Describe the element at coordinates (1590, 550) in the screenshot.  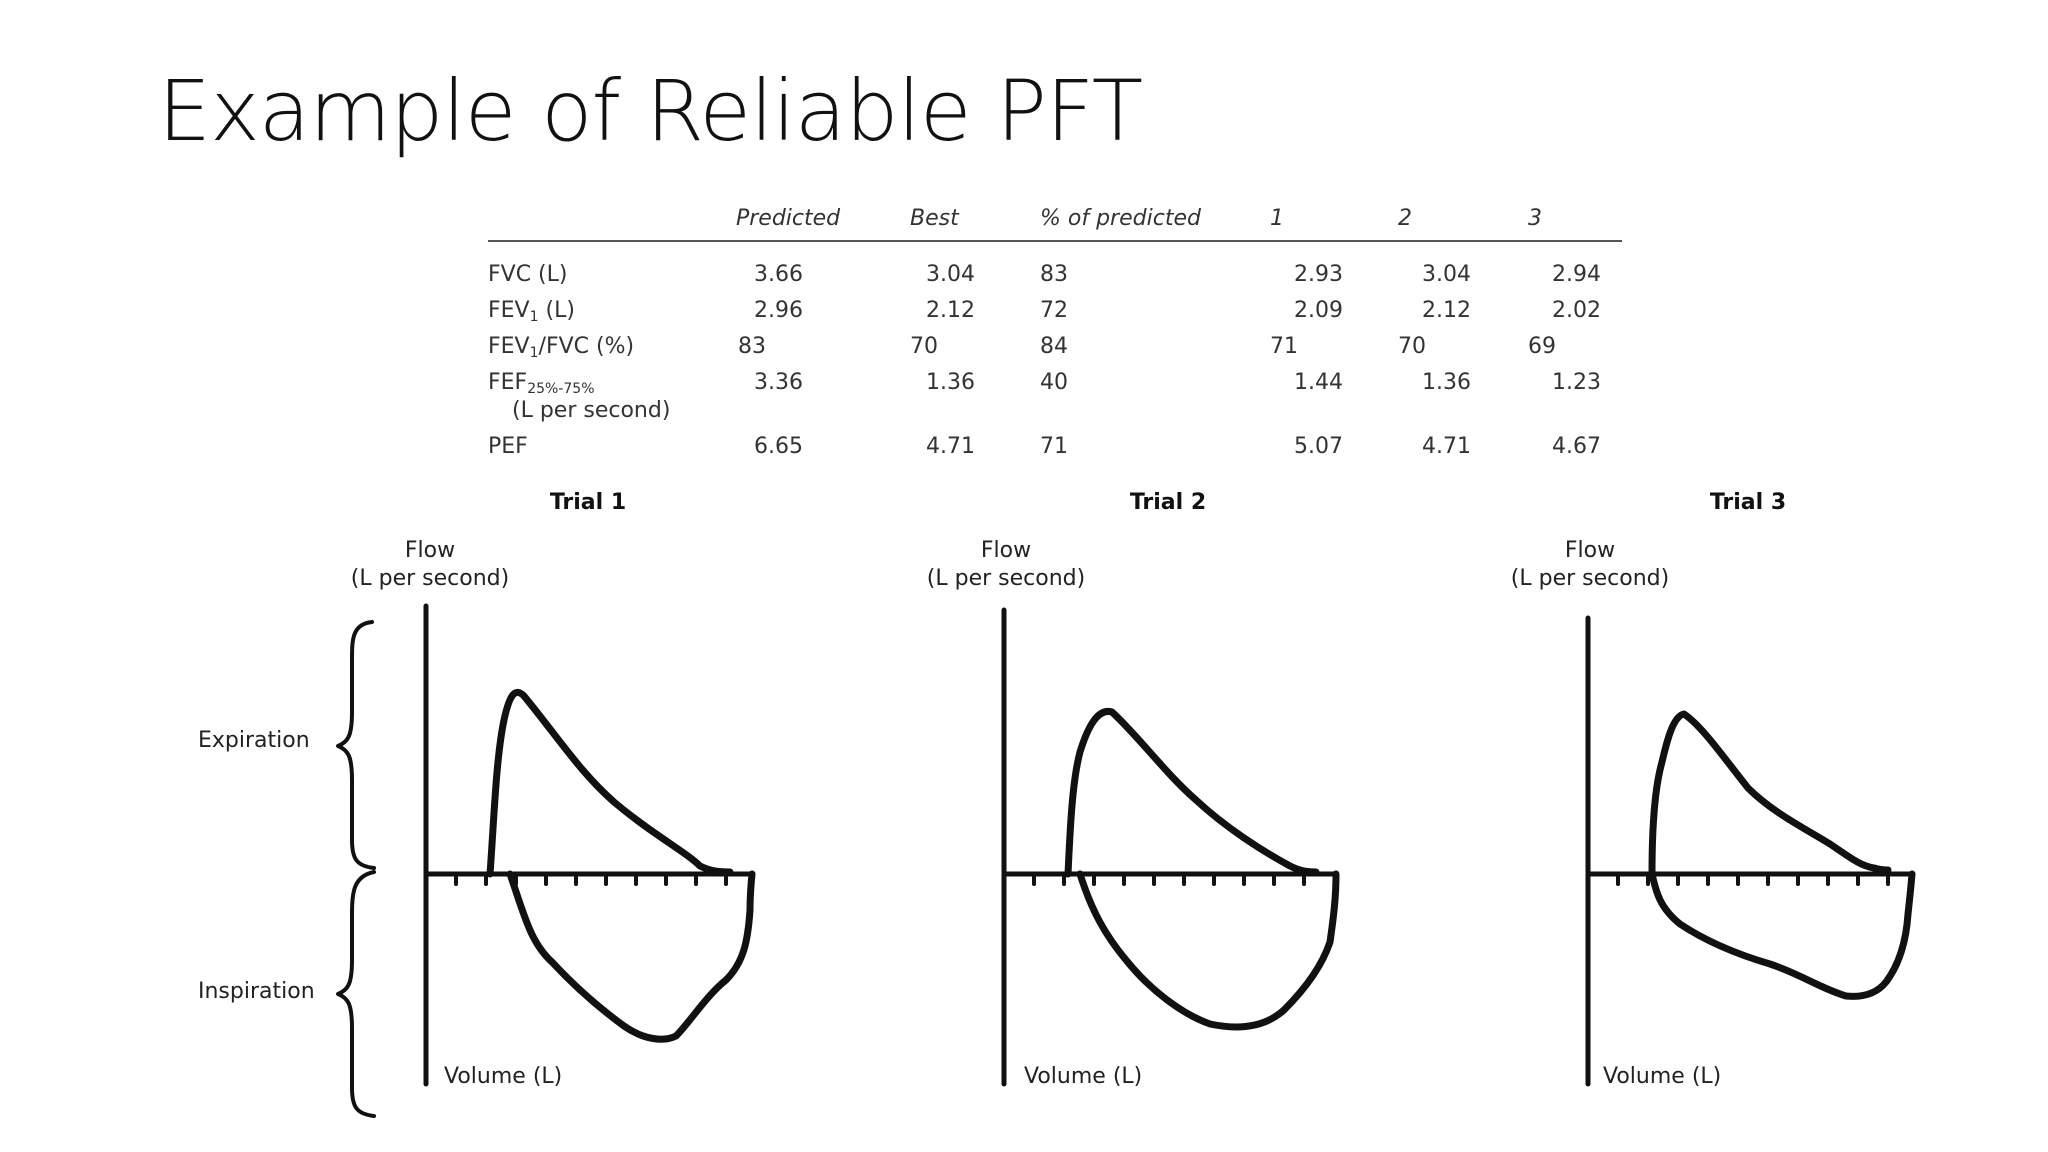
I see `trial-3-flow-label: Flow` at that location.